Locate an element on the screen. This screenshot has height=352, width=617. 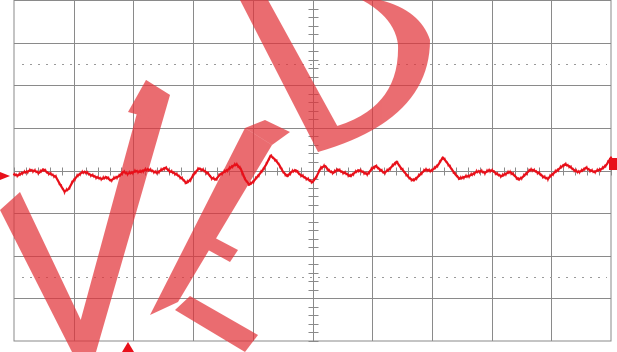
channel-number-icon is located at coordinates (613, 164).